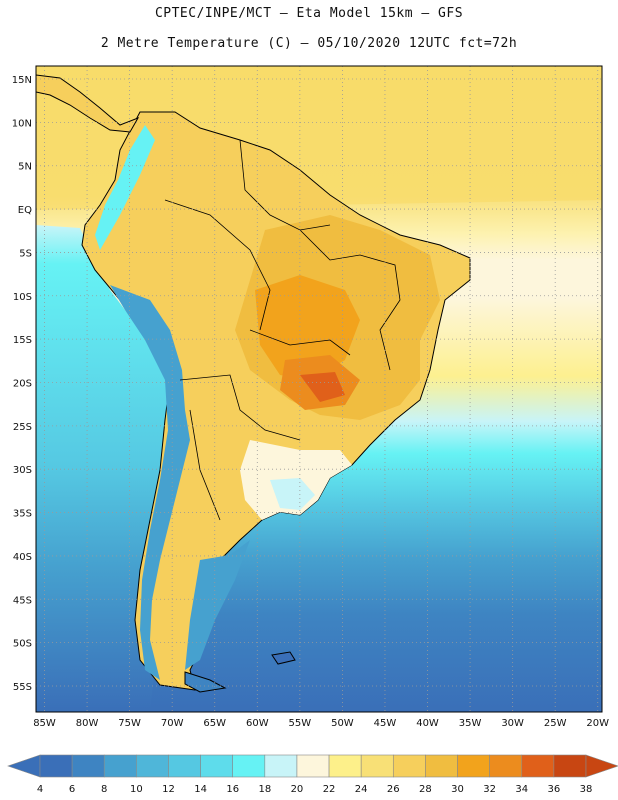 The height and width of the screenshot is (800, 618). What do you see at coordinates (104, 789) in the screenshot?
I see `colorbar-label: 8` at bounding box center [104, 789].